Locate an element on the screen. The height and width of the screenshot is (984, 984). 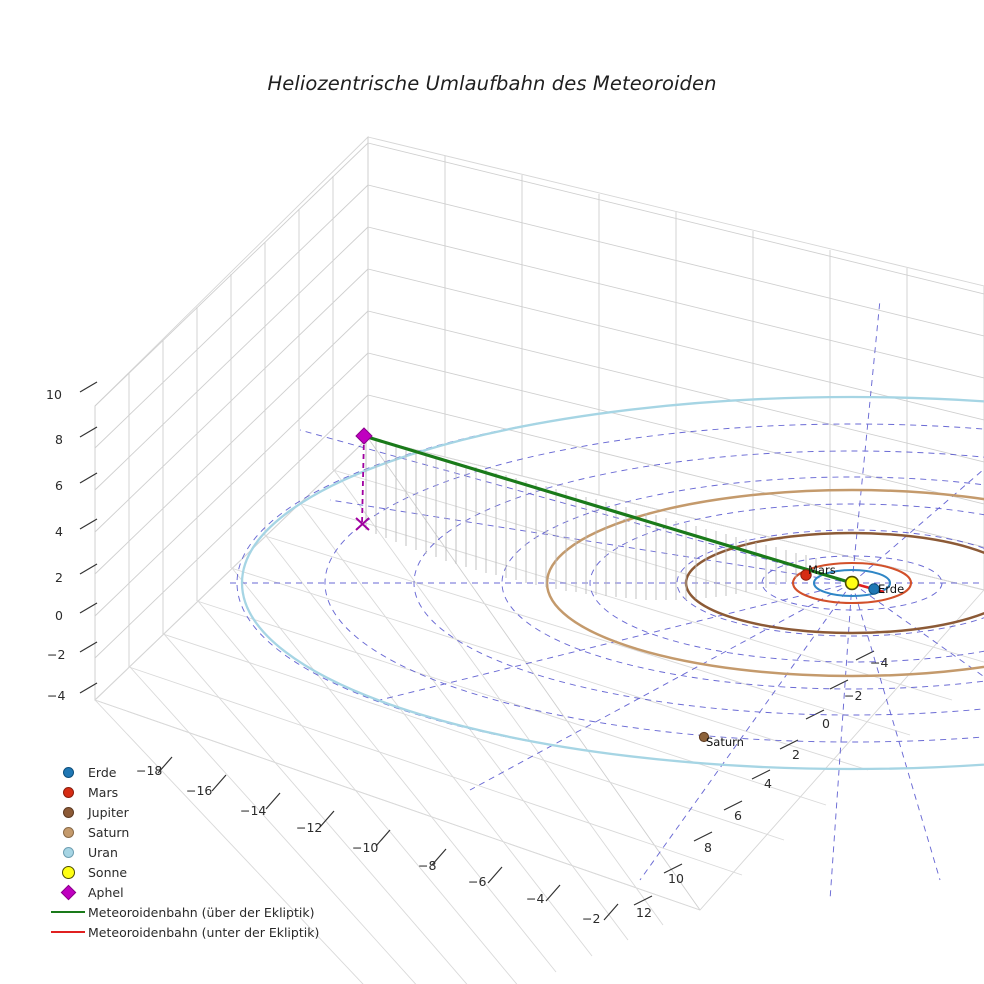
legend-item-bahn-ueber: Meteoroidenbahn (über der Ekliptik) is located at coordinates (183, 912).